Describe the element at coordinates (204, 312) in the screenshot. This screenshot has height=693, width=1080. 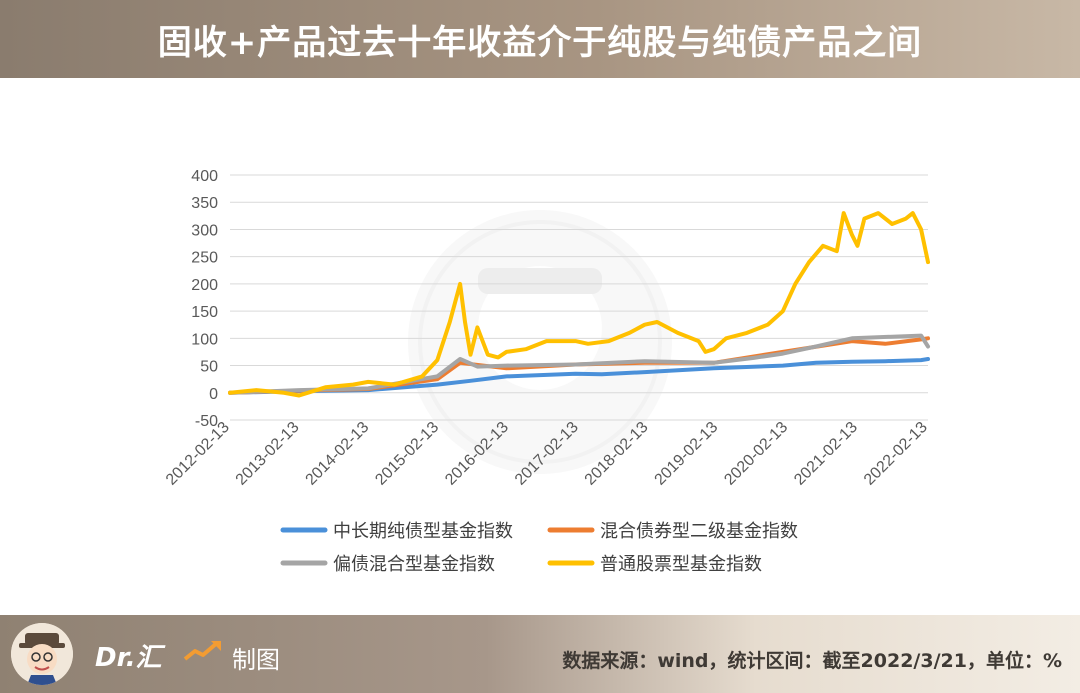
I see `y-tick-label: 150` at that location.